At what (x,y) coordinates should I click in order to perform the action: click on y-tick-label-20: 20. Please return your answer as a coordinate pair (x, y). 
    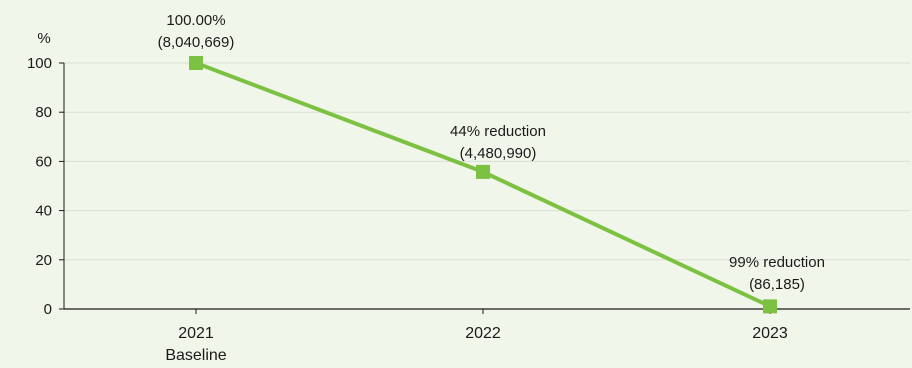
    Looking at the image, I should click on (43, 260).